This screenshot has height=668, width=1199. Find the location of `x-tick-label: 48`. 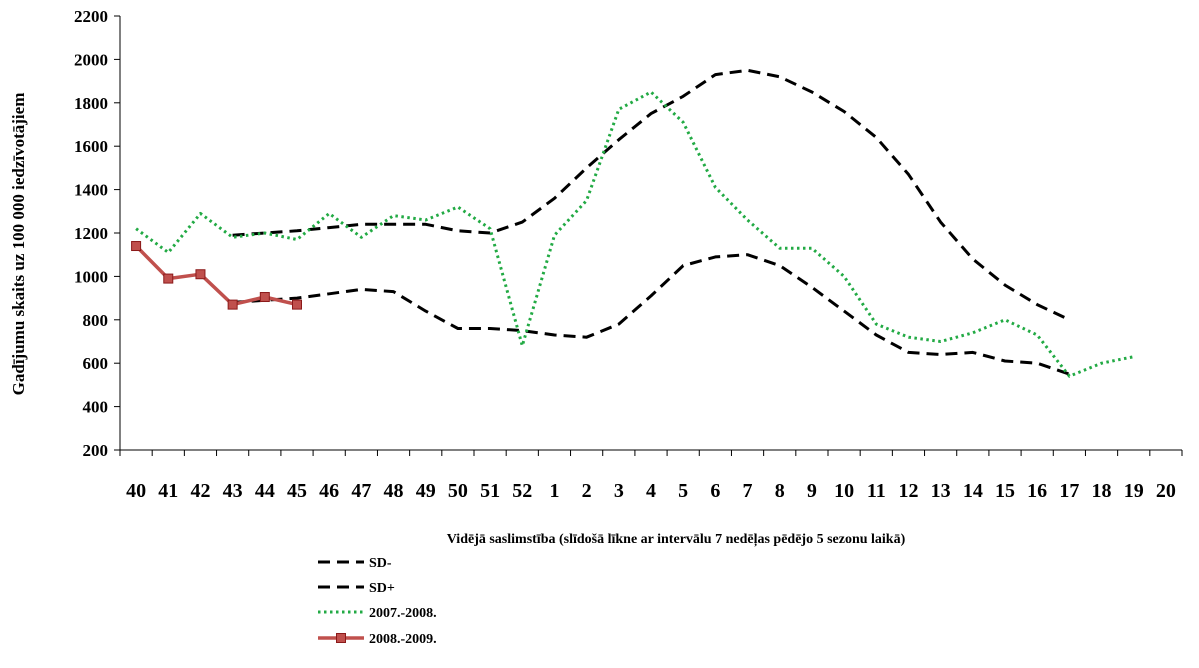

x-tick-label: 48 is located at coordinates (394, 491).